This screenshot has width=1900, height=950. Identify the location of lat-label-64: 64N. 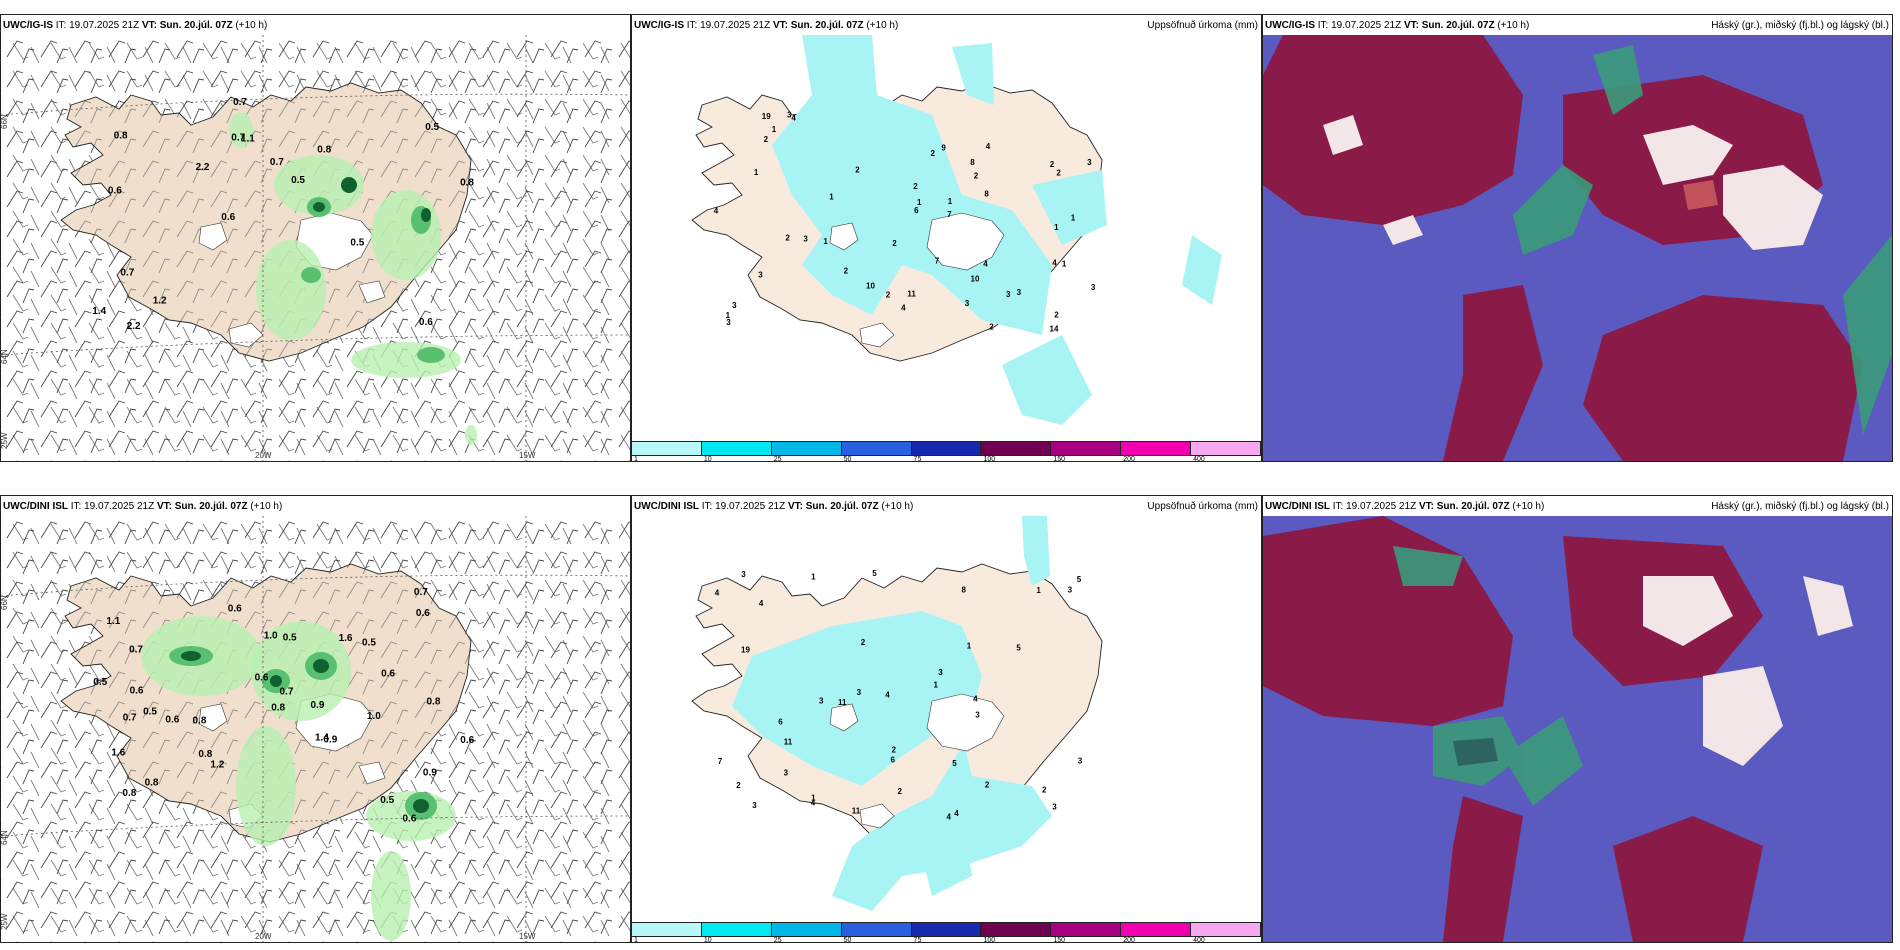
(5, 837).